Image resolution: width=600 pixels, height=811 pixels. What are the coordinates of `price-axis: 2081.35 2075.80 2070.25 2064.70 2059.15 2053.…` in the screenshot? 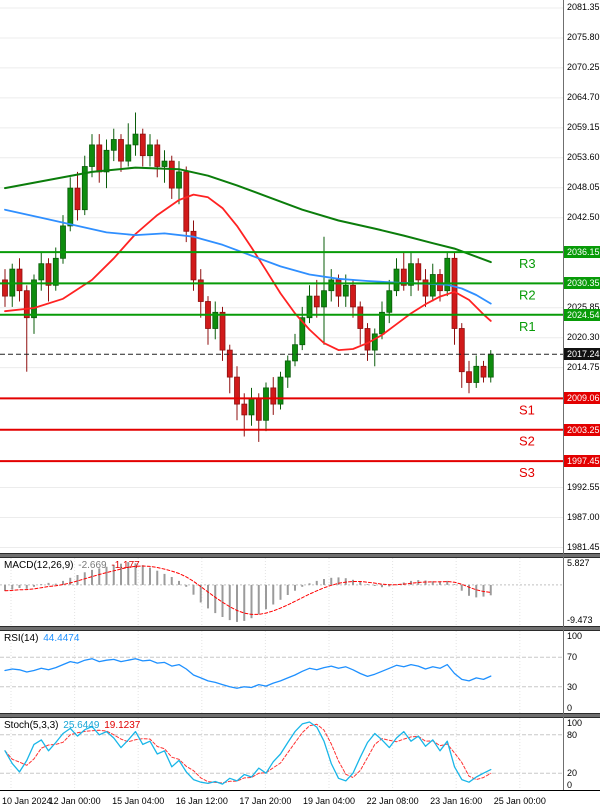 It's located at (582, 276).